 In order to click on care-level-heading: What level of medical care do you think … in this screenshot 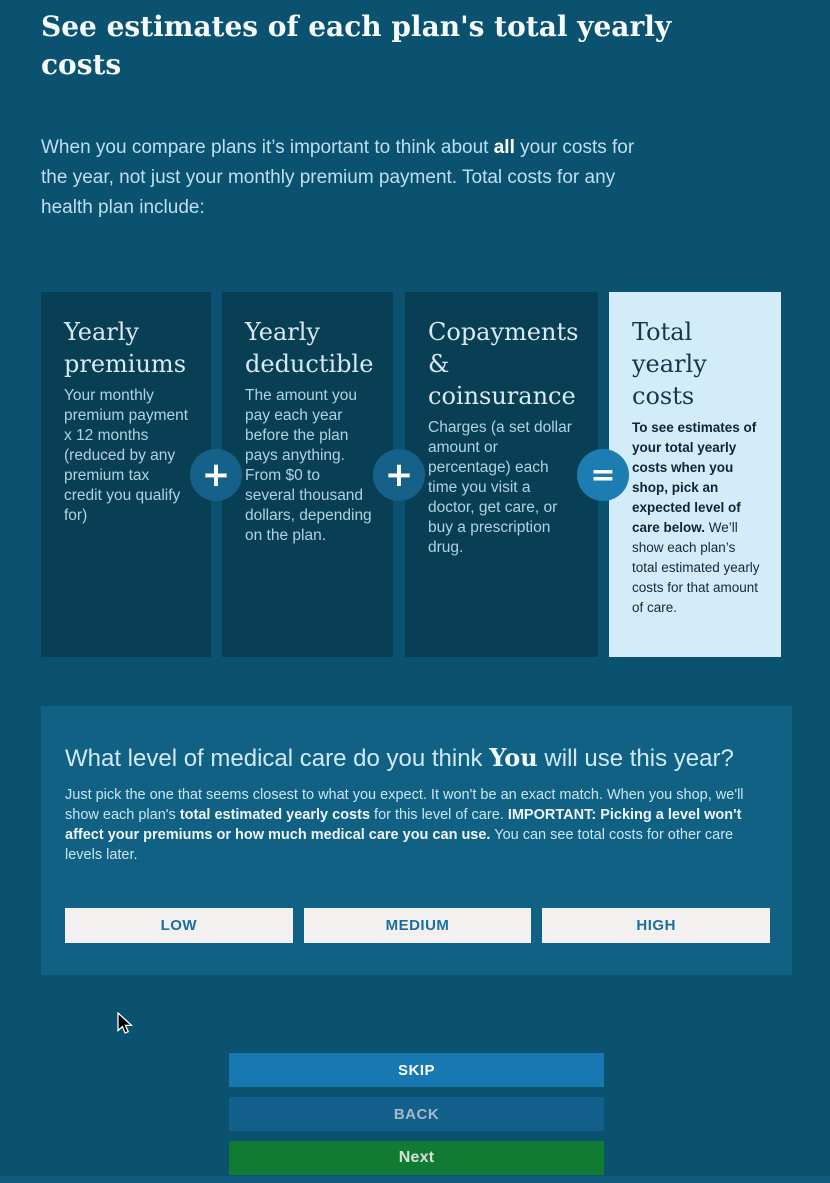, I will do `click(399, 757)`.